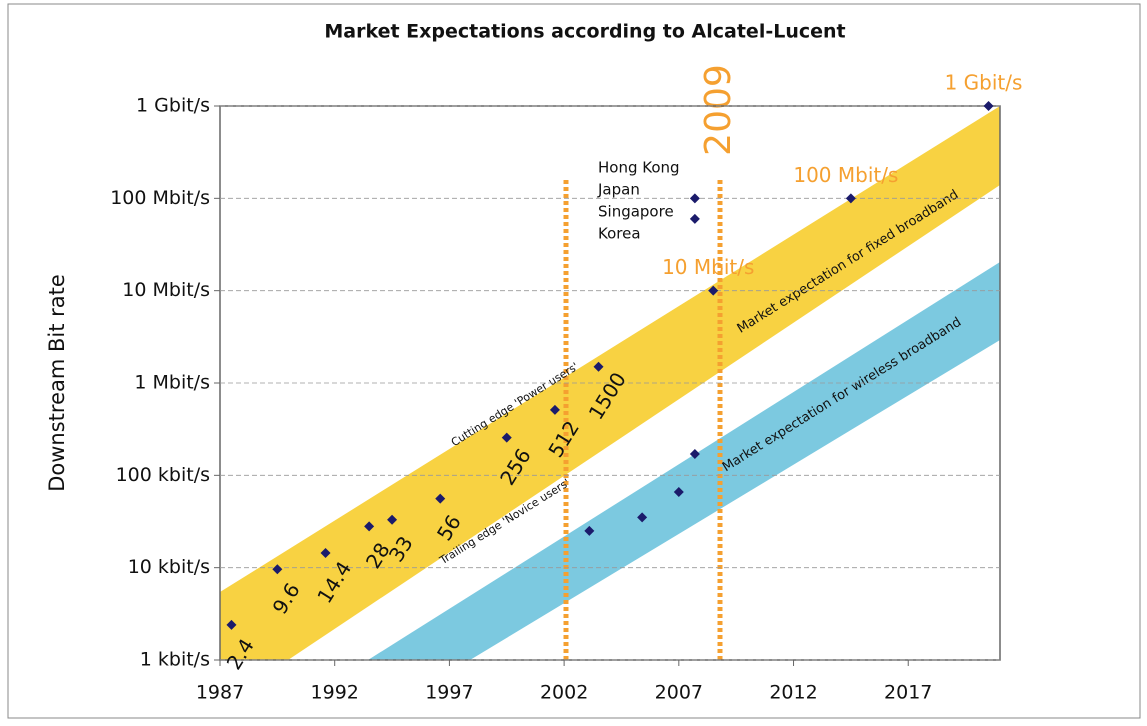 The image size is (1147, 726). What do you see at coordinates (57, 383) in the screenshot?
I see `y-axis-label: Downstream Bit rate` at bounding box center [57, 383].